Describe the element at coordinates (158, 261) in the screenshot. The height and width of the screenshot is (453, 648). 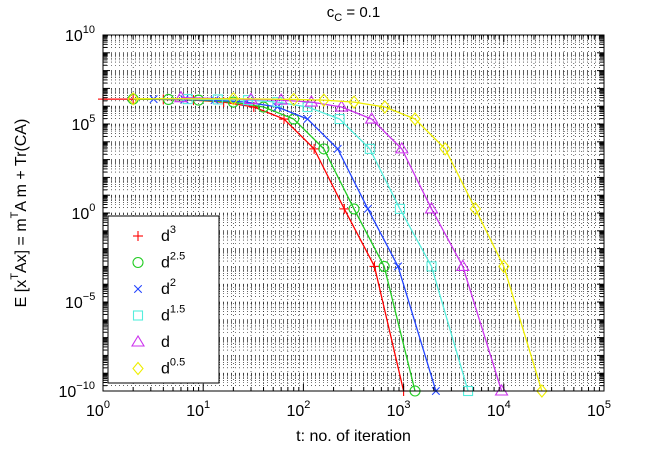
I see `legend-entry: d2.5` at that location.